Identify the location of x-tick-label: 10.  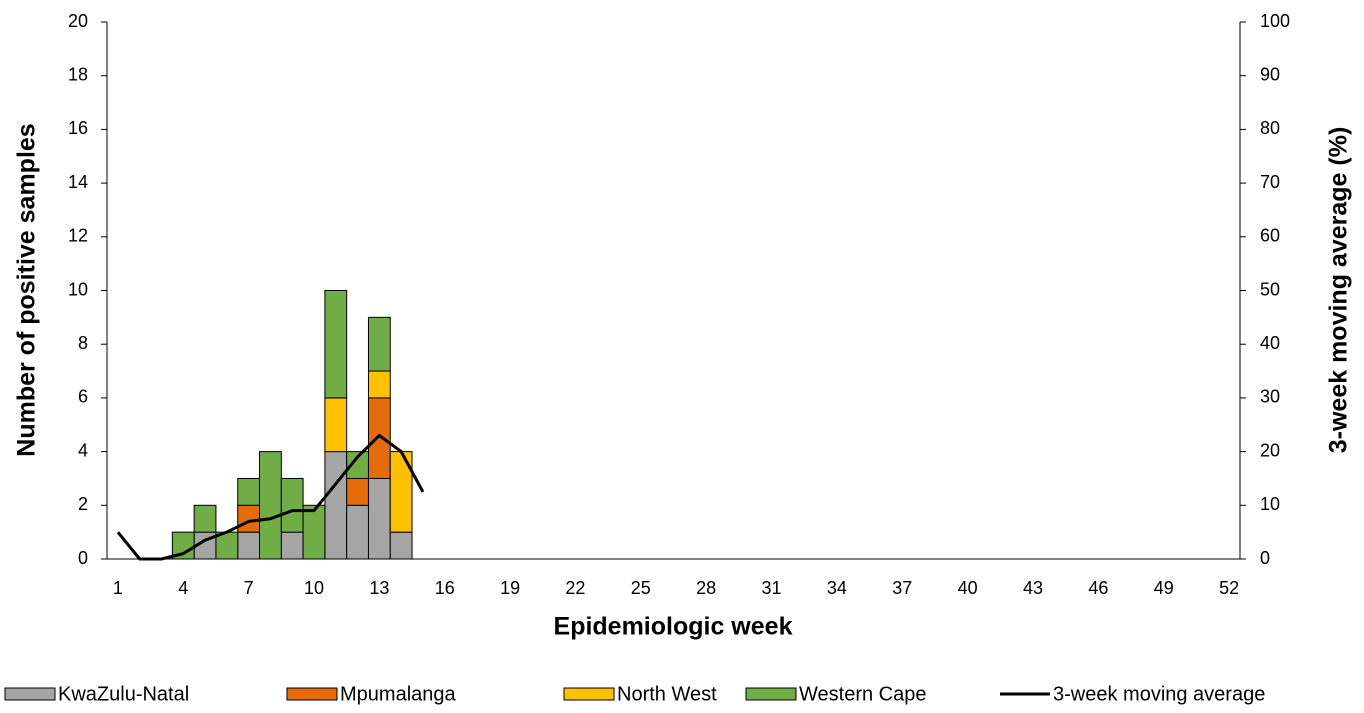
(314, 588).